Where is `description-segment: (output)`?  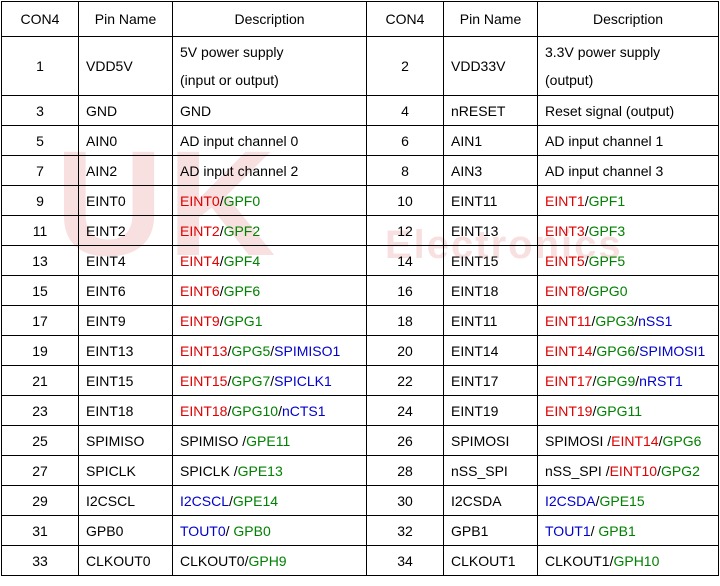 description-segment: (output) is located at coordinates (569, 80).